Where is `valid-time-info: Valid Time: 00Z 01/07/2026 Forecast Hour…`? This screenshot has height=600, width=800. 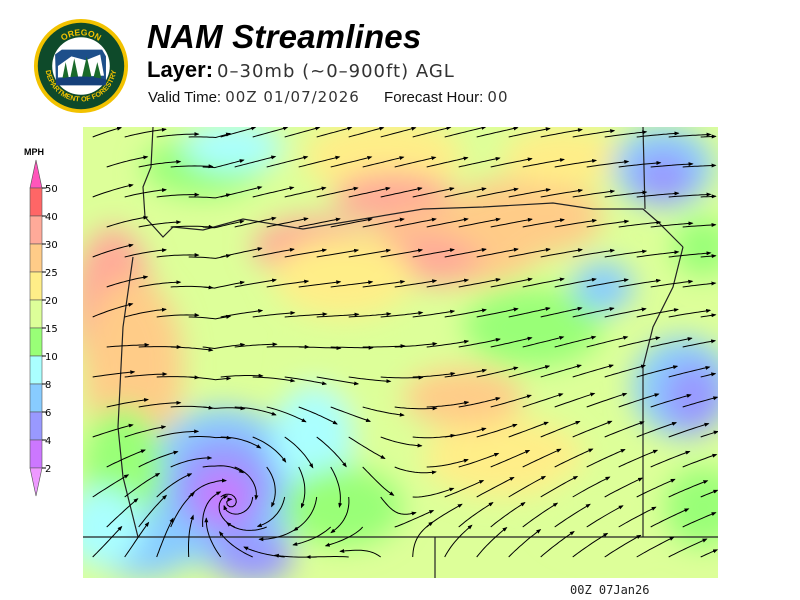 valid-time-info: Valid Time: 00Z 01/07/2026 Forecast Hour… is located at coordinates (338, 97).